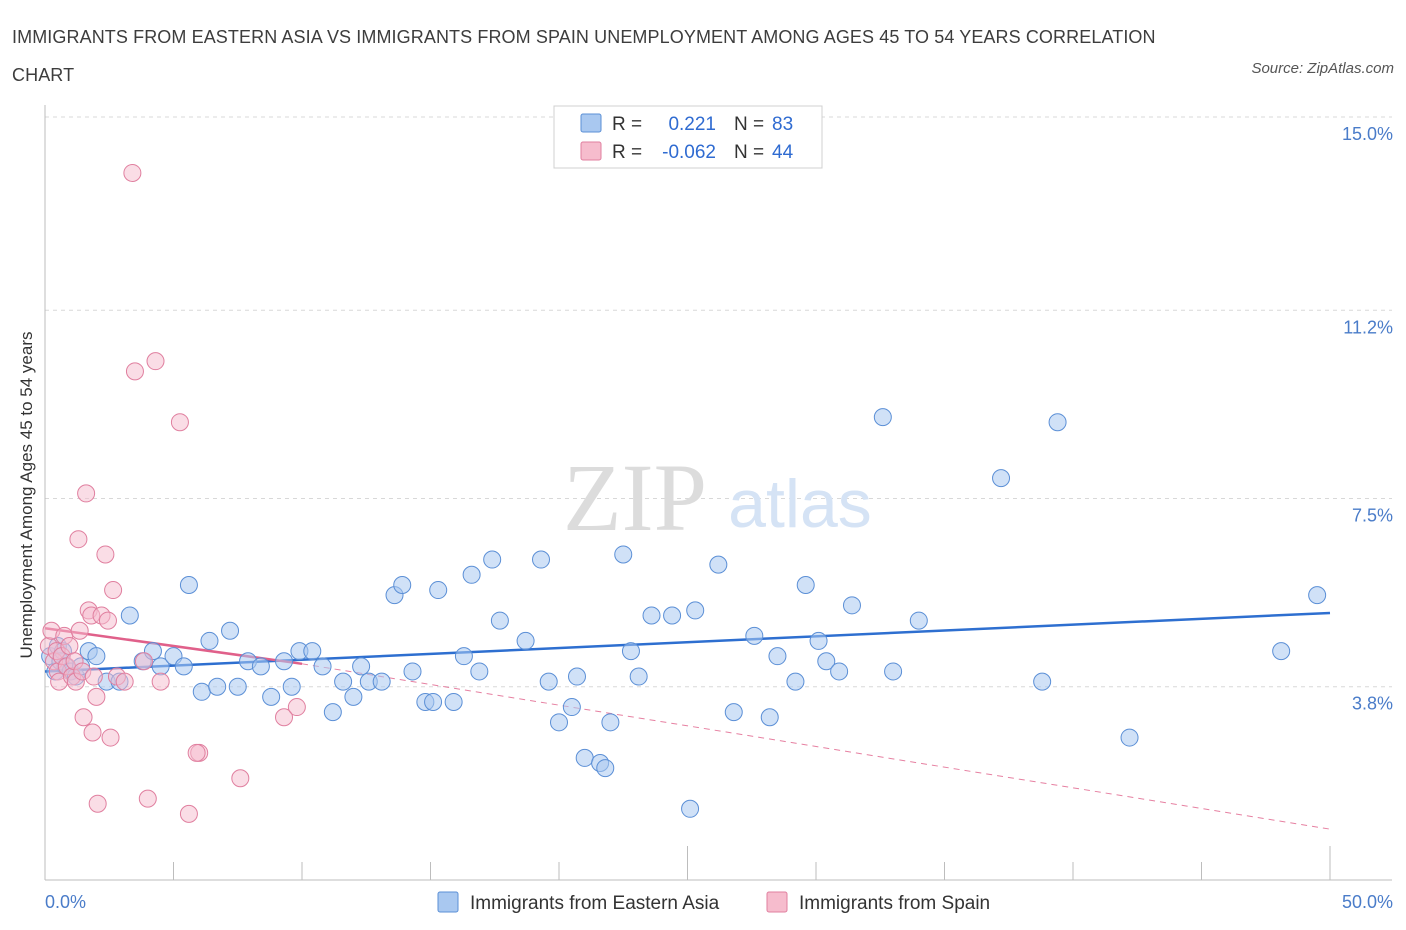 The height and width of the screenshot is (930, 1406). Describe the element at coordinates (894, 903) in the screenshot. I see `bottom-legend-label-pink: Immigrants from Spain` at that location.